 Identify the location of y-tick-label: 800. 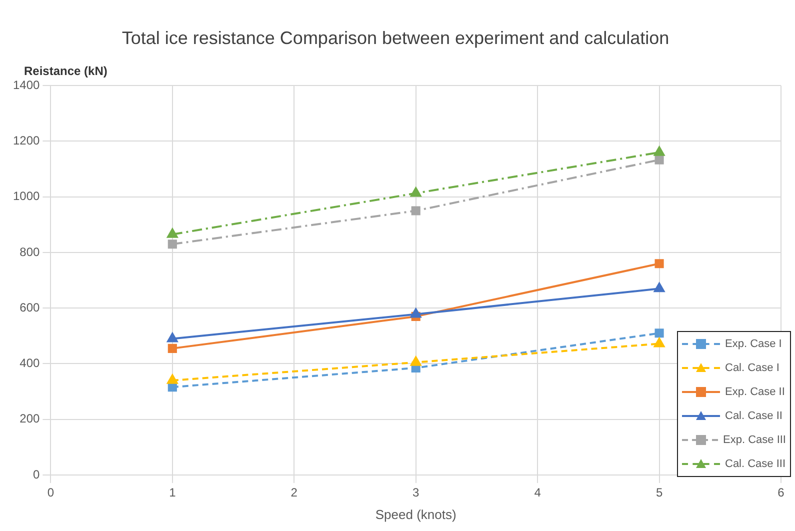
(30, 251).